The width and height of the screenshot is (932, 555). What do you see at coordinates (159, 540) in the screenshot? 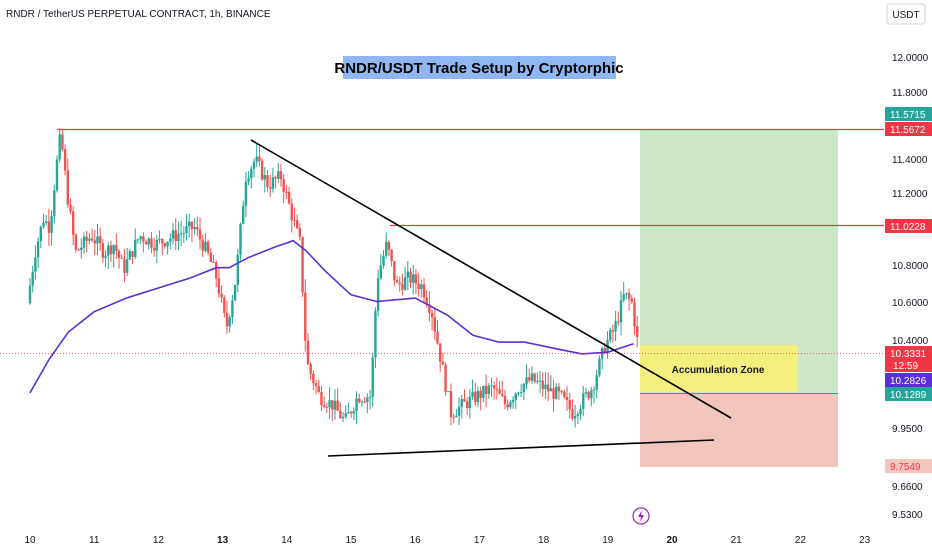
I see `x-tick-label: 12` at bounding box center [159, 540].